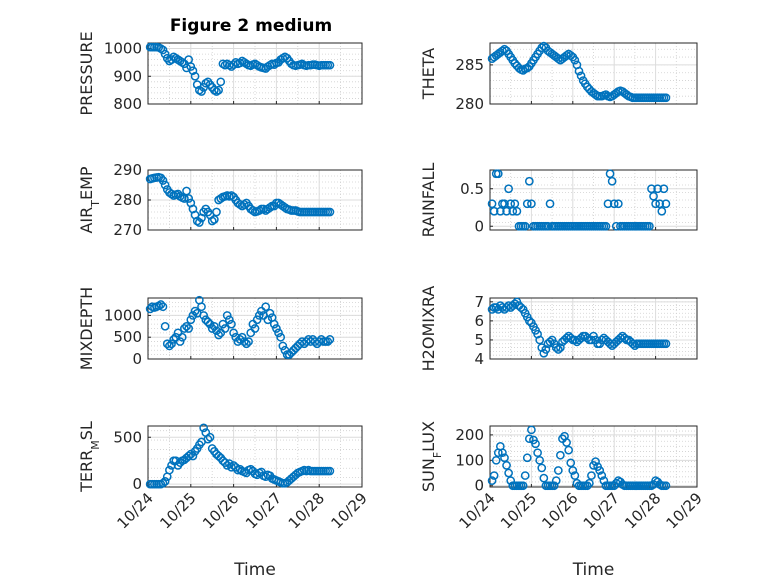  What do you see at coordinates (127, 170) in the screenshot?
I see `y-tick-label: 290` at bounding box center [127, 170].